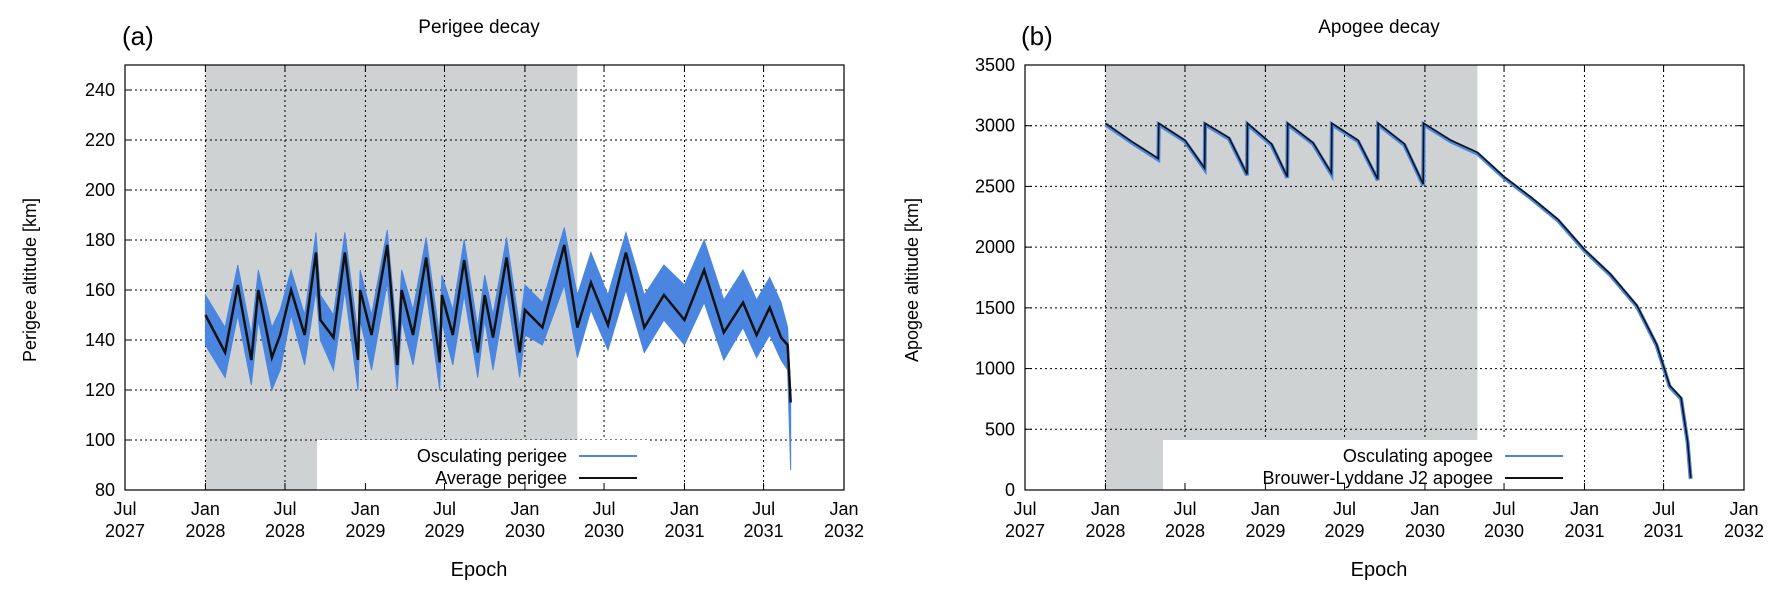  I want to click on average-line, so click(498, 323).